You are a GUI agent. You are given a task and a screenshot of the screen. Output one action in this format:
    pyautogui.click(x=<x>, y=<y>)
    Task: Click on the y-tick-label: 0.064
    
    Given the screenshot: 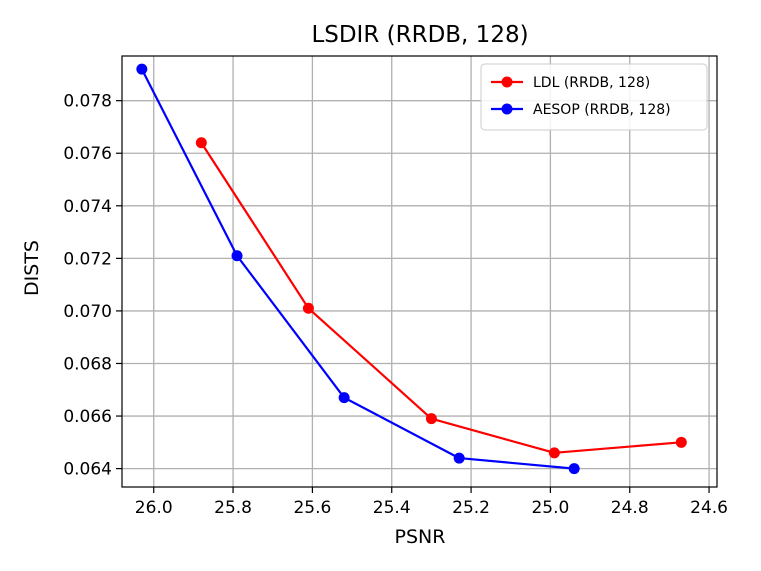 What is the action you would take?
    pyautogui.click(x=87, y=470)
    